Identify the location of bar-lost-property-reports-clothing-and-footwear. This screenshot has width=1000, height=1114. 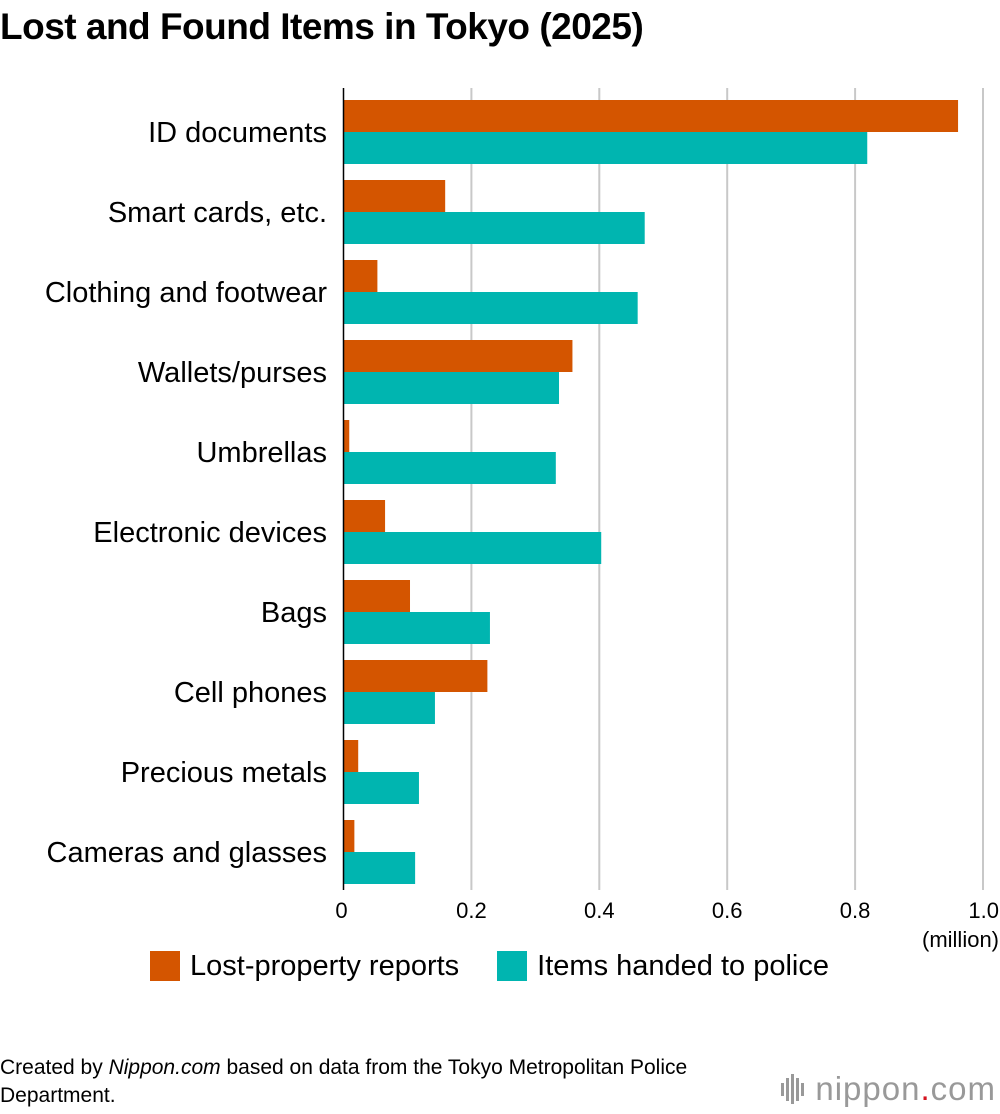
(360, 276).